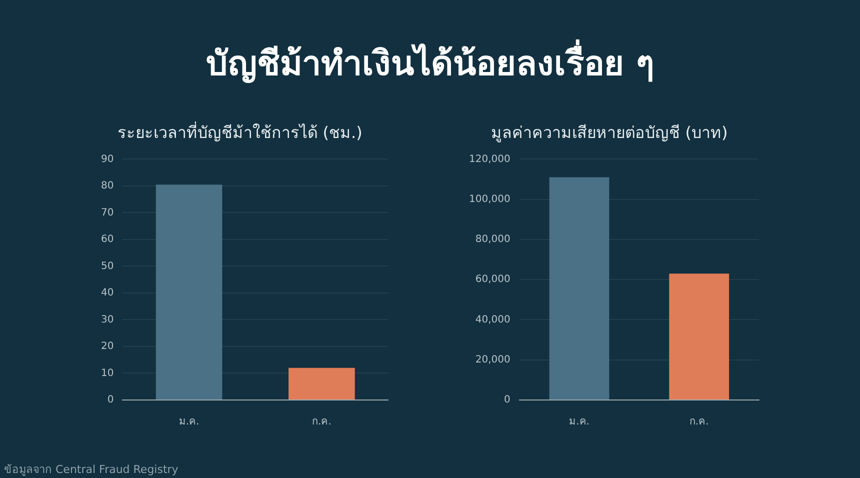 Image resolution: width=860 pixels, height=478 pixels. Describe the element at coordinates (430, 63) in the screenshot. I see `text: บัญชีม้าทำเงินได้น้อยลงเรื่อย ๆ` at that location.